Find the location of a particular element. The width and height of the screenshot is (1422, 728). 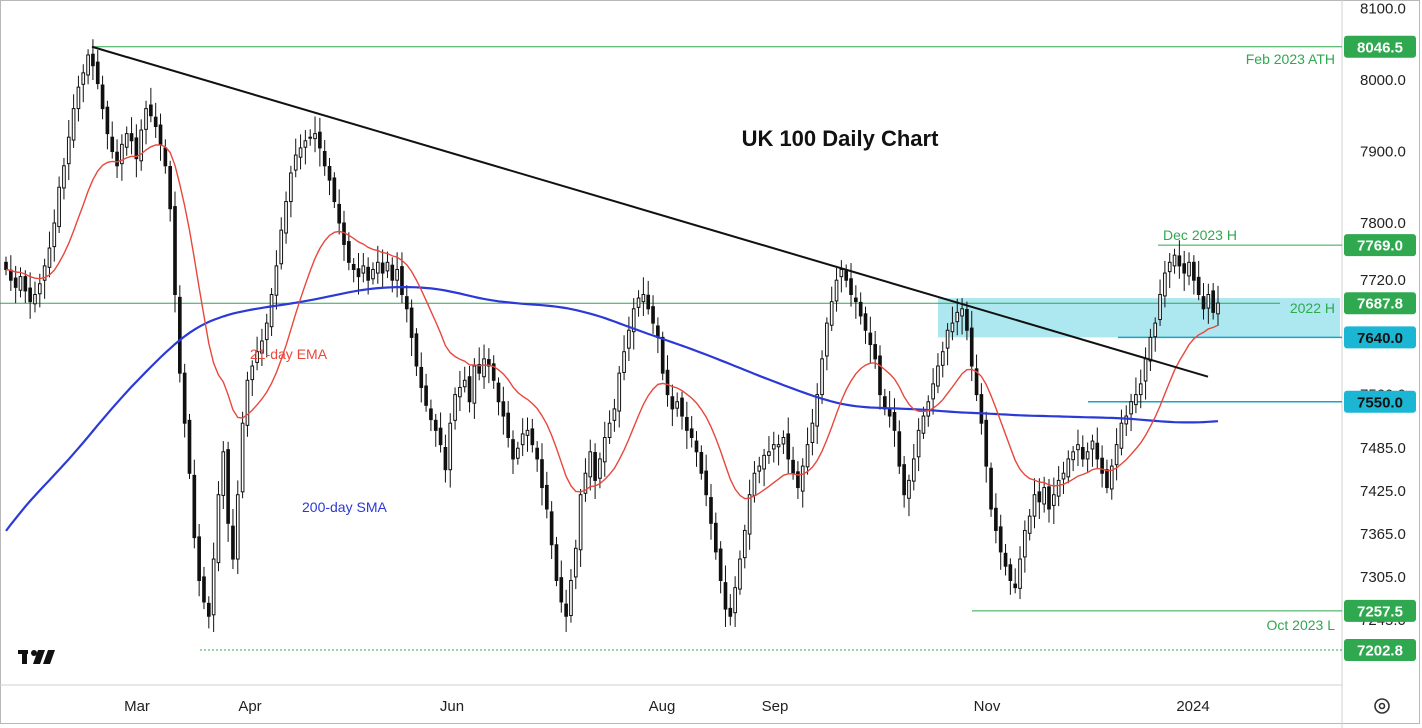

price-label-text: 7640.0 is located at coordinates (1380, 338).